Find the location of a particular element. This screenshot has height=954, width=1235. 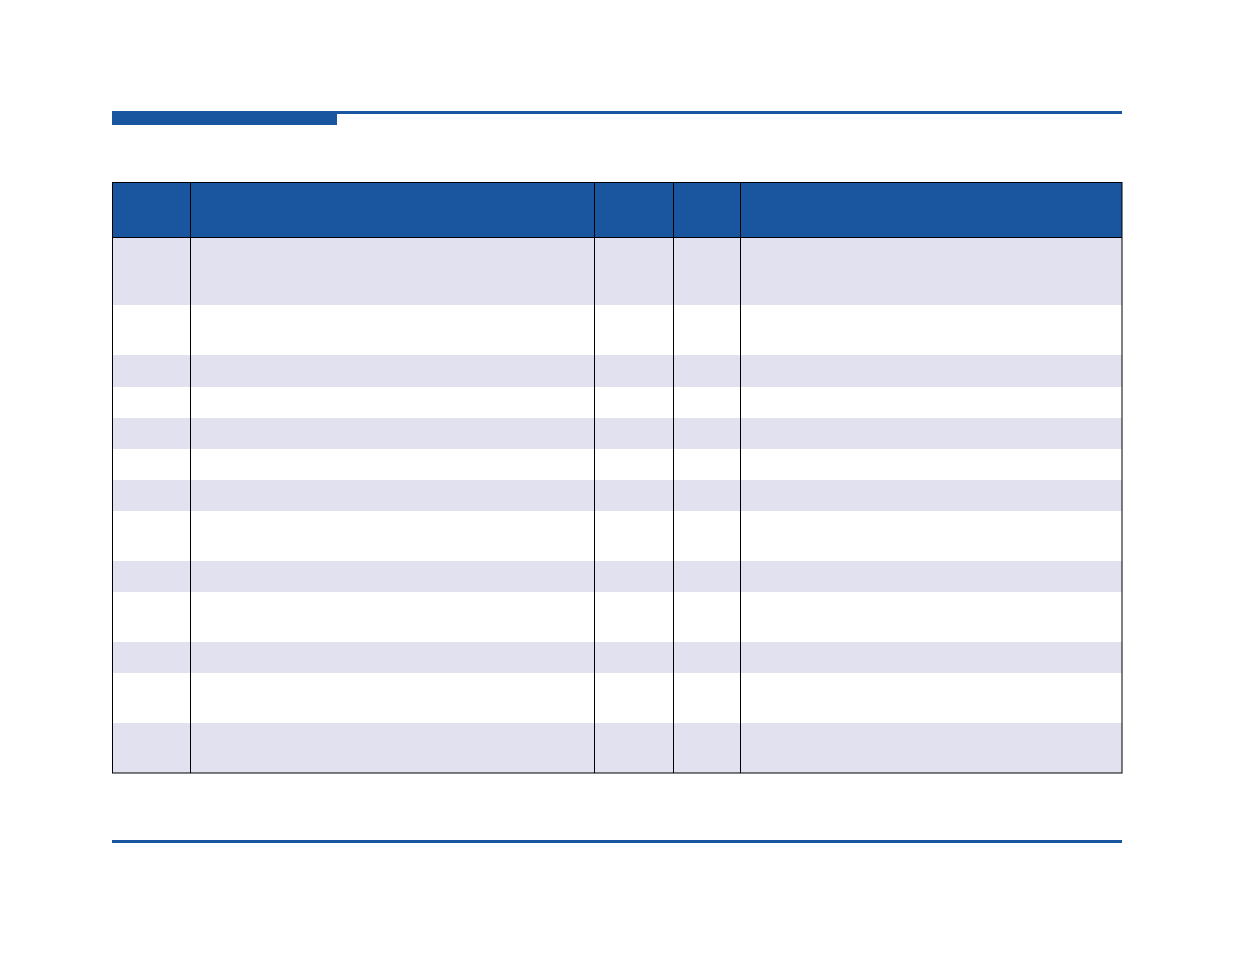

header-tab is located at coordinates (224, 118).